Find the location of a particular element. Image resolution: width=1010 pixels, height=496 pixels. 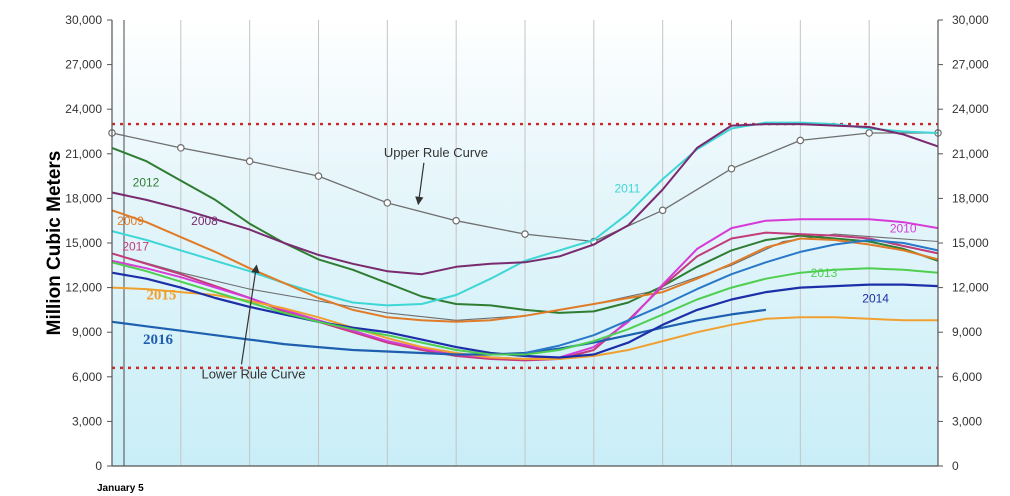

y-tick-label-right: 12,000 is located at coordinates (970, 288).